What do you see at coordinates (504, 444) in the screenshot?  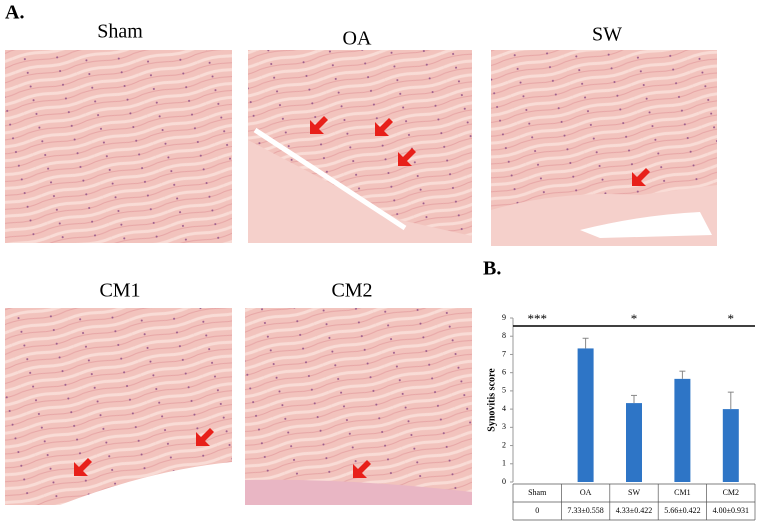 I see `y-tick-label: 2` at bounding box center [504, 444].